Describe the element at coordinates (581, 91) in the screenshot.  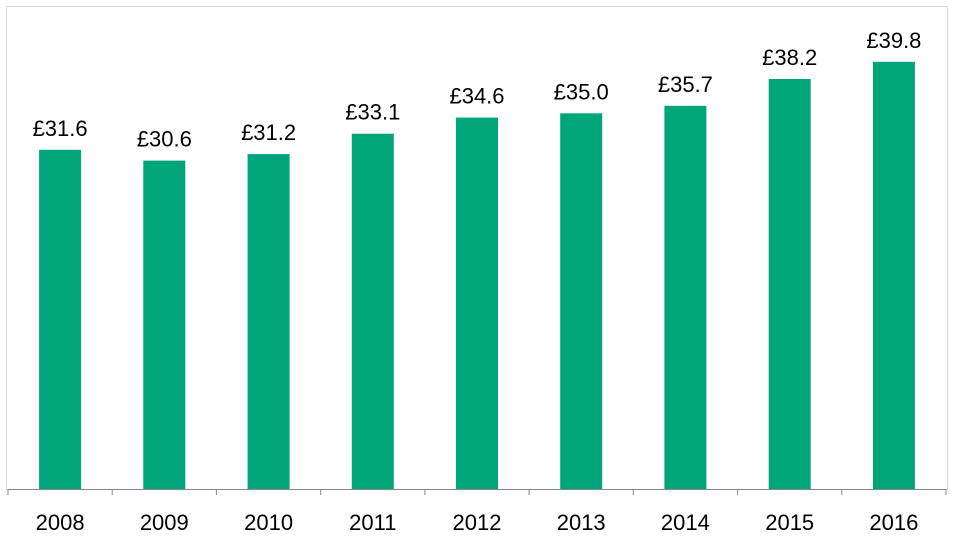
I see `data-label-2013: £35.0` at that location.